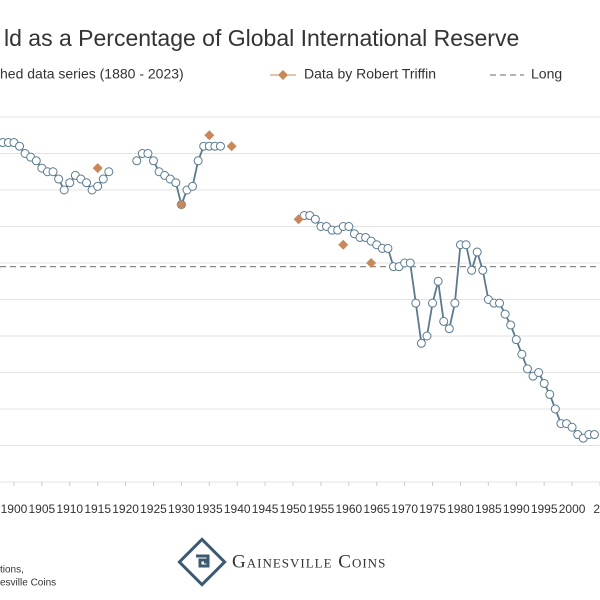 The image size is (600, 600). Describe the element at coordinates (370, 74) in the screenshot. I see `legend-label: Data by Robert Triffin` at that location.